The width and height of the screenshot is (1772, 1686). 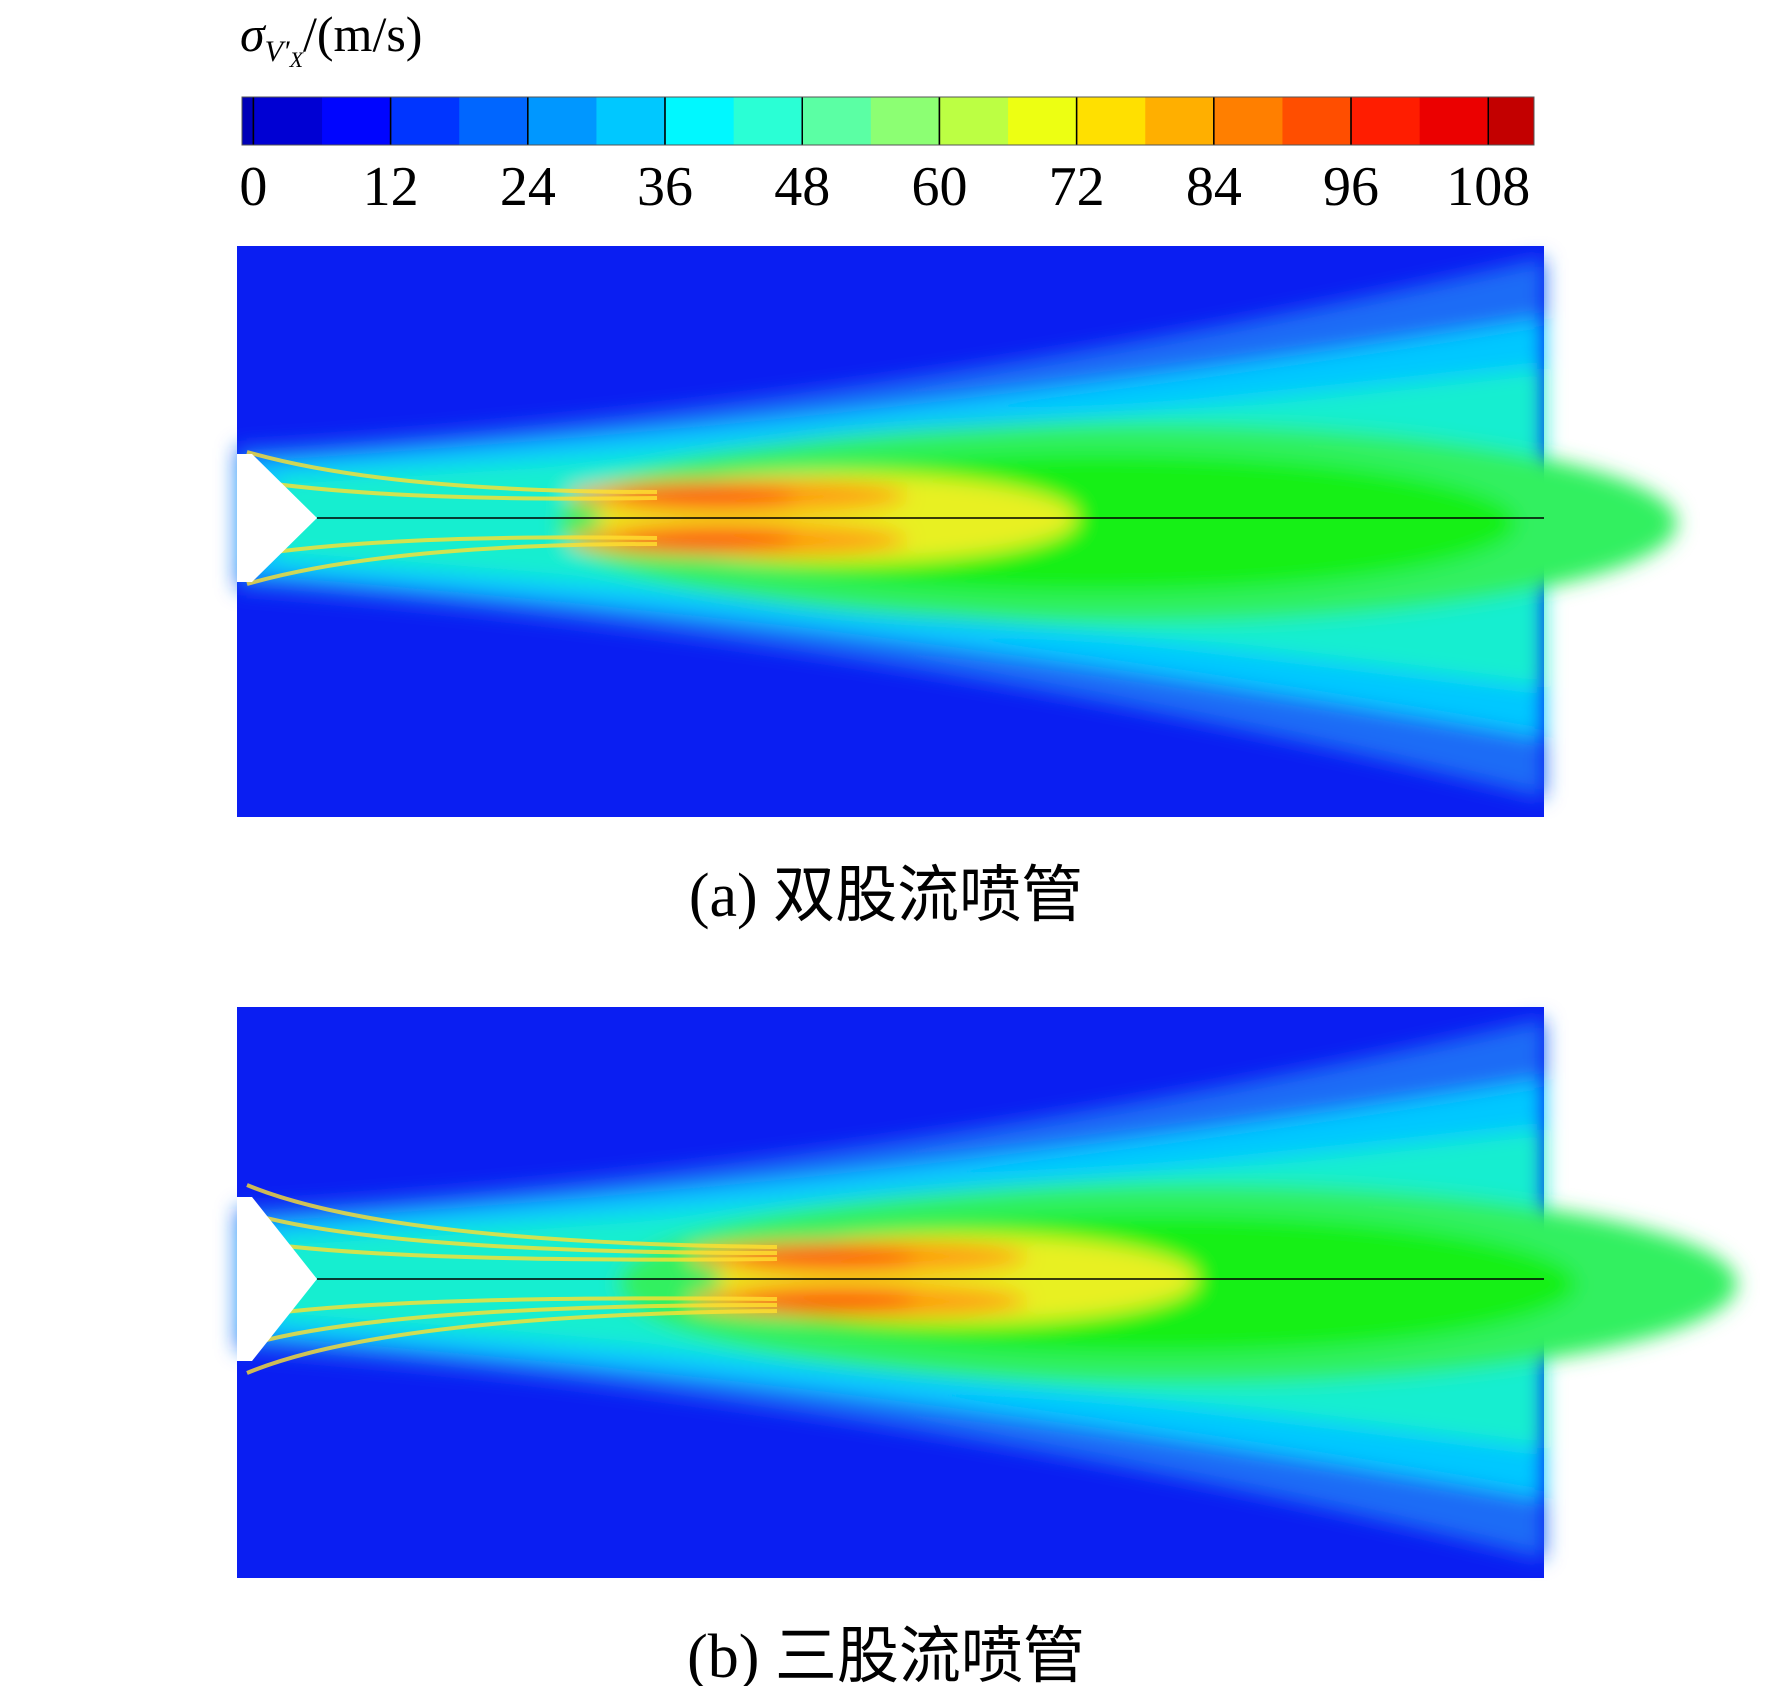 What do you see at coordinates (1214, 187) in the screenshot?
I see `colorbar-tick-label: 84` at bounding box center [1214, 187].